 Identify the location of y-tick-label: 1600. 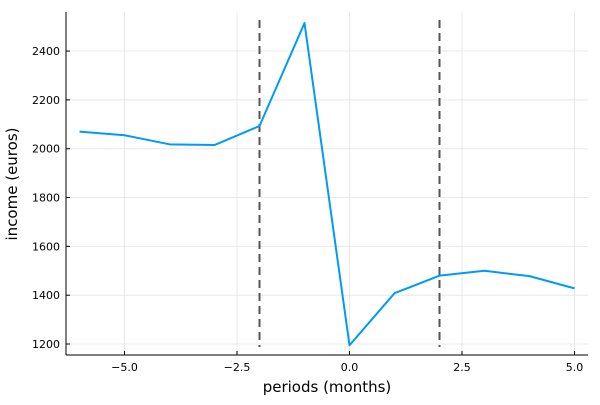
(46, 246).